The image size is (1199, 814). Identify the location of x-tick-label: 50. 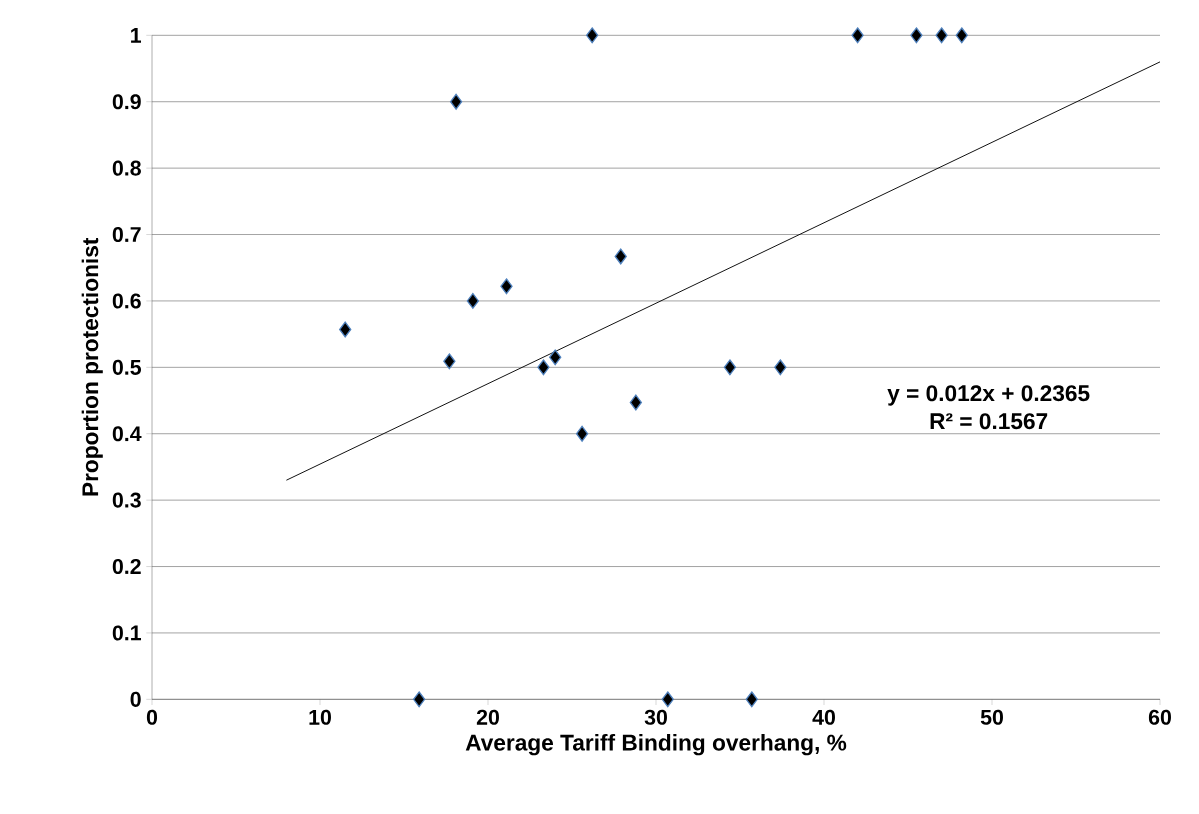
(991, 717).